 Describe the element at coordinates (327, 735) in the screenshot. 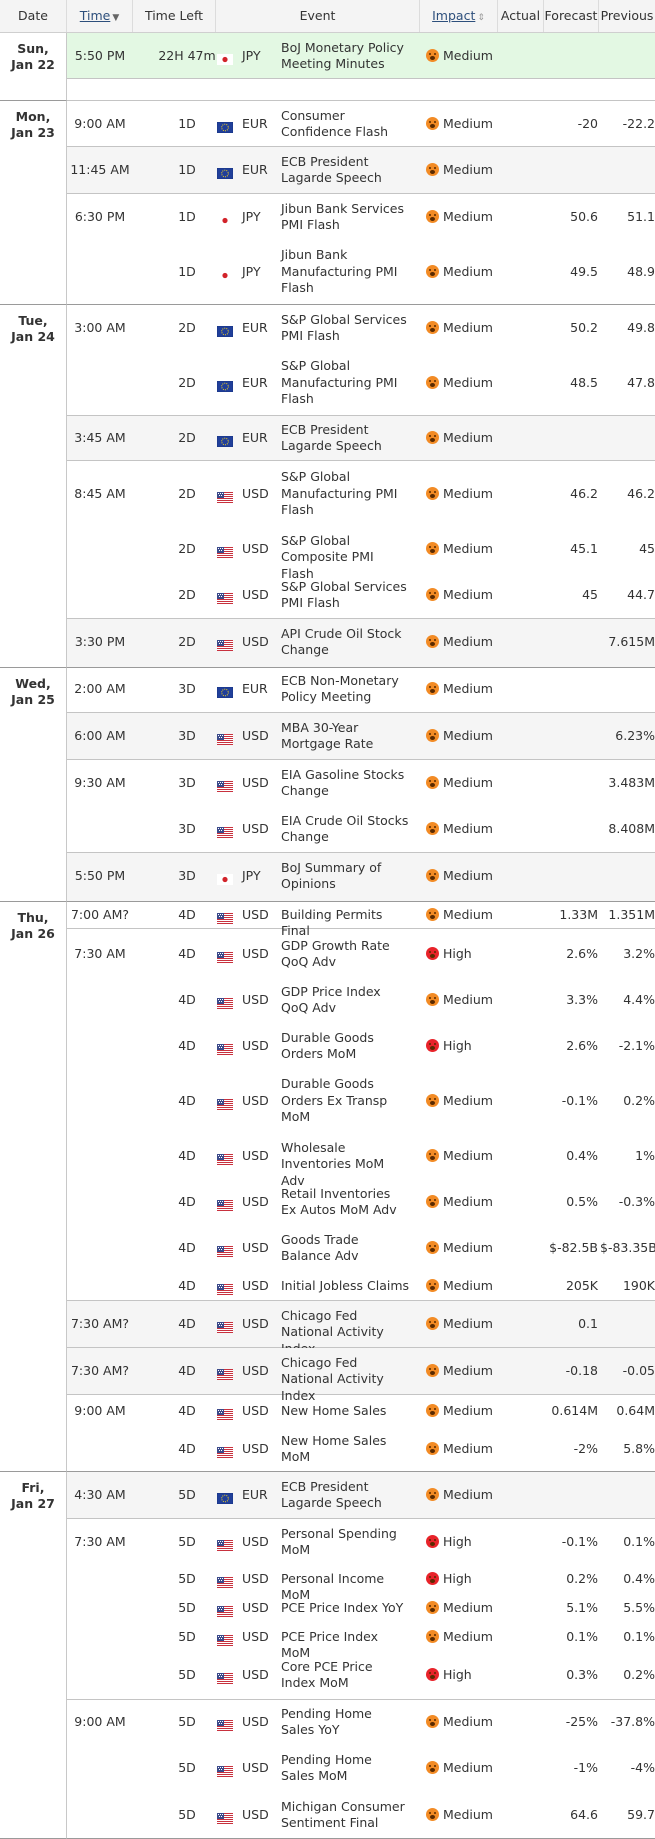

I see `event-name: MBA 30-Year Mortgage Rate` at that location.